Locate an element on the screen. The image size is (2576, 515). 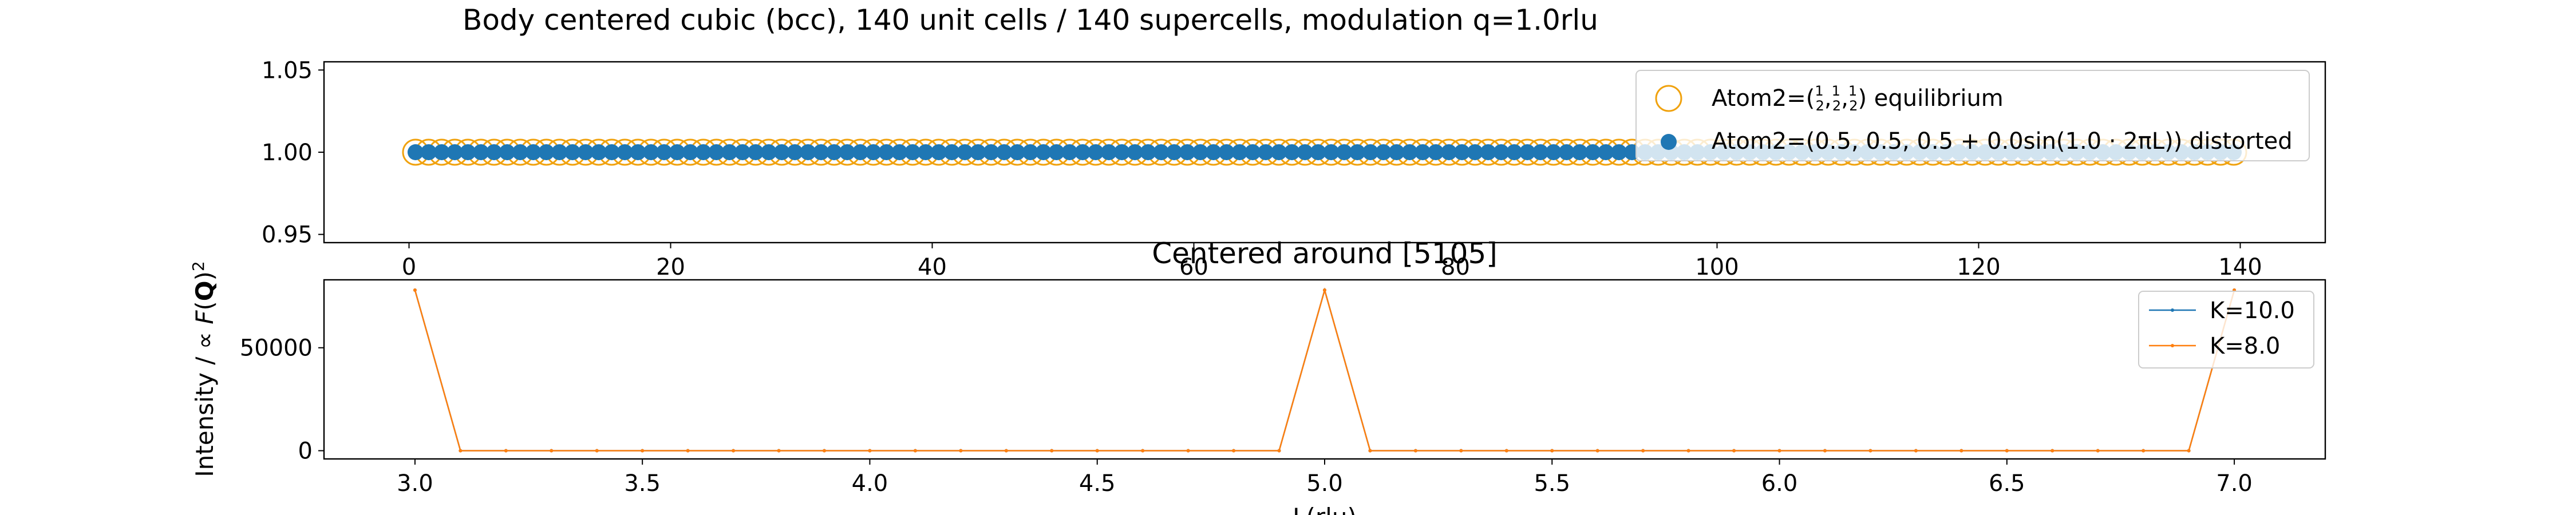
bottom-xtick-label: 5.0 is located at coordinates (1324, 483).